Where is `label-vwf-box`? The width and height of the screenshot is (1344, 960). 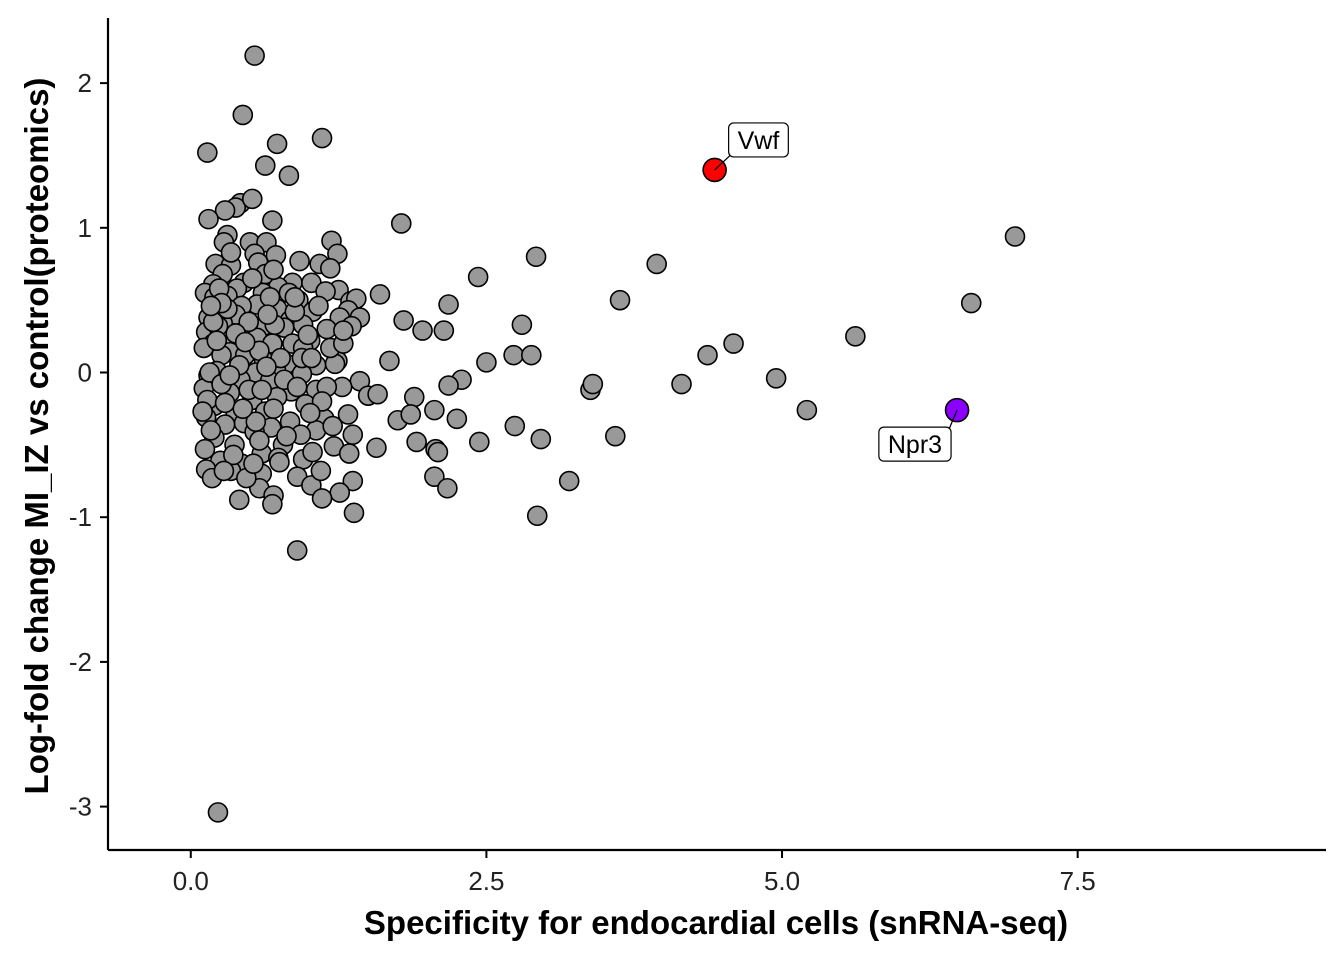
label-vwf-box is located at coordinates (758, 140).